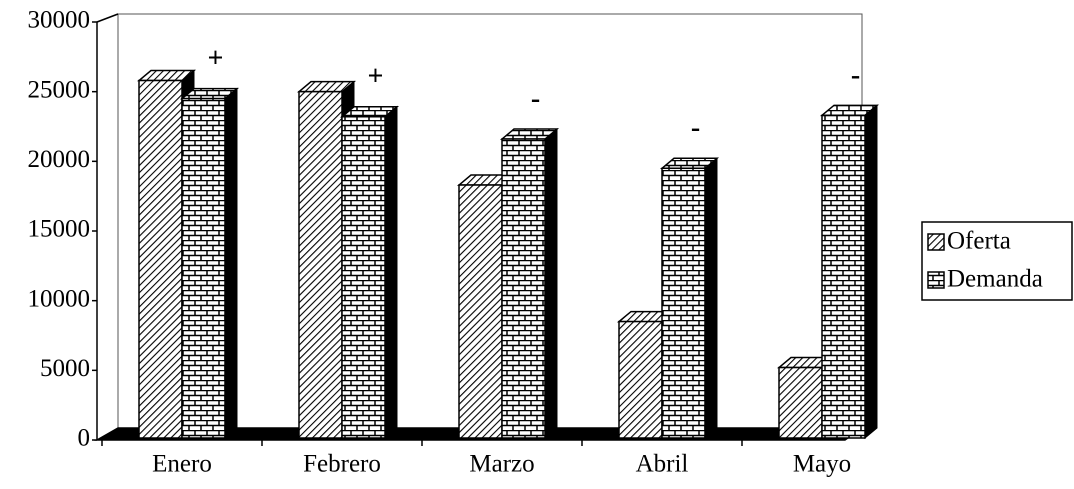 Image resolution: width=1074 pixels, height=489 pixels. I want to click on x-tick-label: Abril, so click(662, 464).